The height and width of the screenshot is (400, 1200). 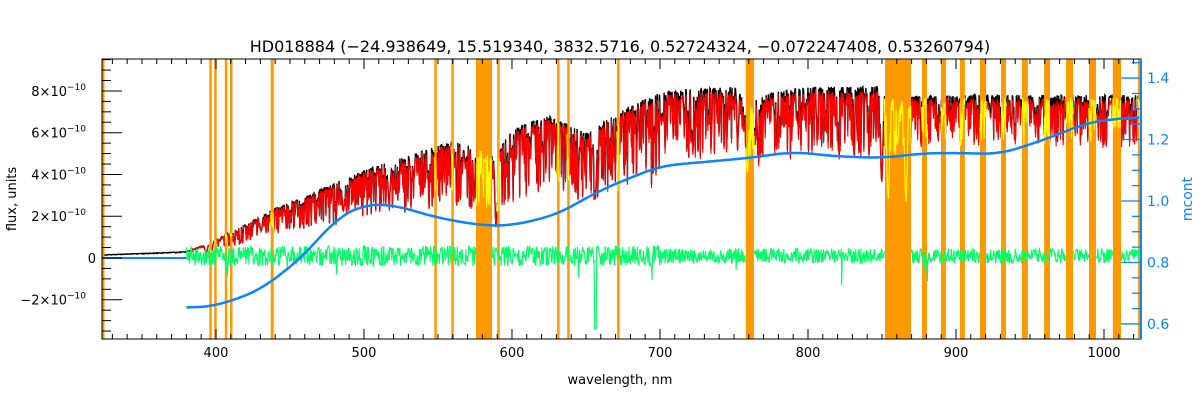 I want to click on y-tick-mantissa: 0, so click(x=92, y=259).